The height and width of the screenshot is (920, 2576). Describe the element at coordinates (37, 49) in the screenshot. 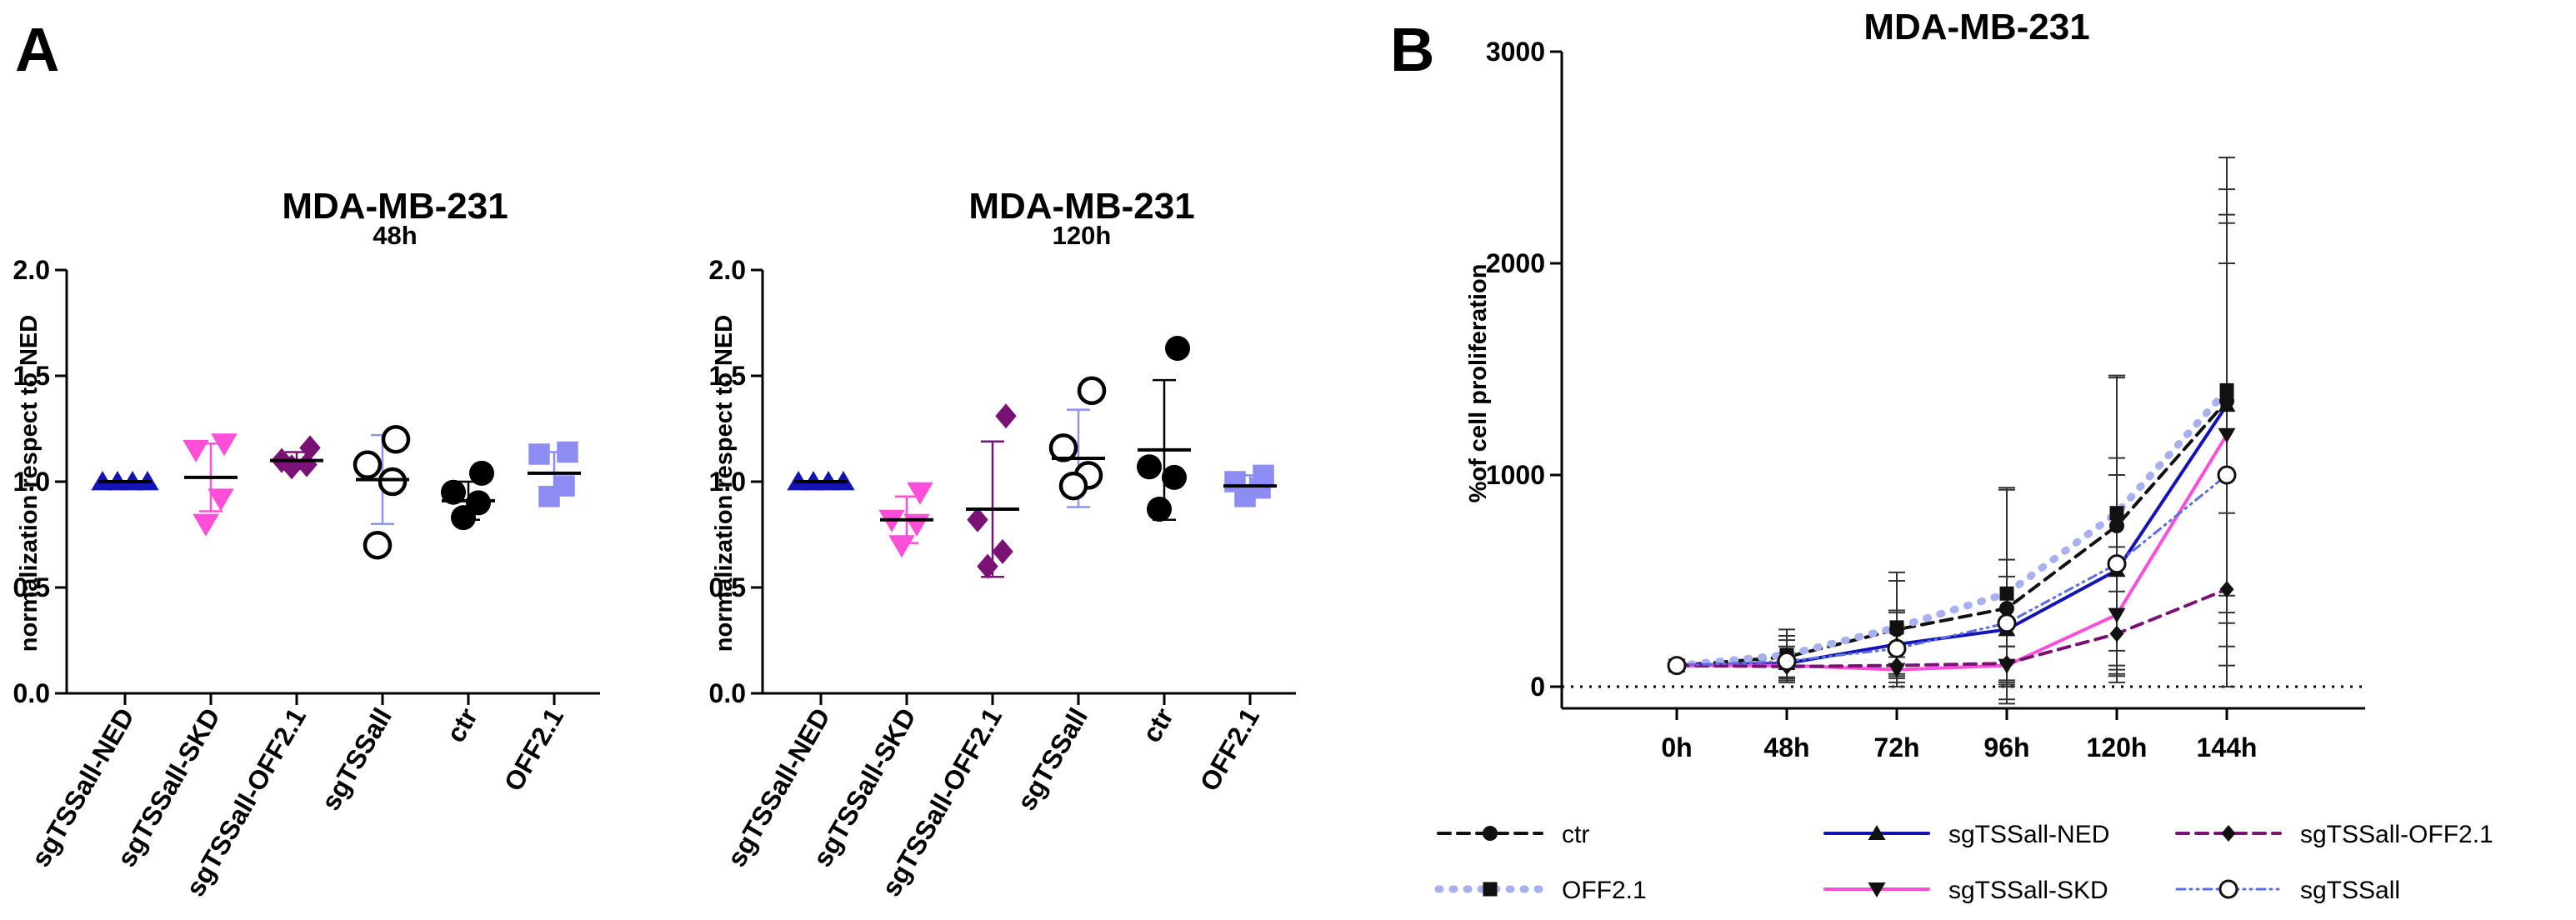

I see `panel-label-a: A` at that location.